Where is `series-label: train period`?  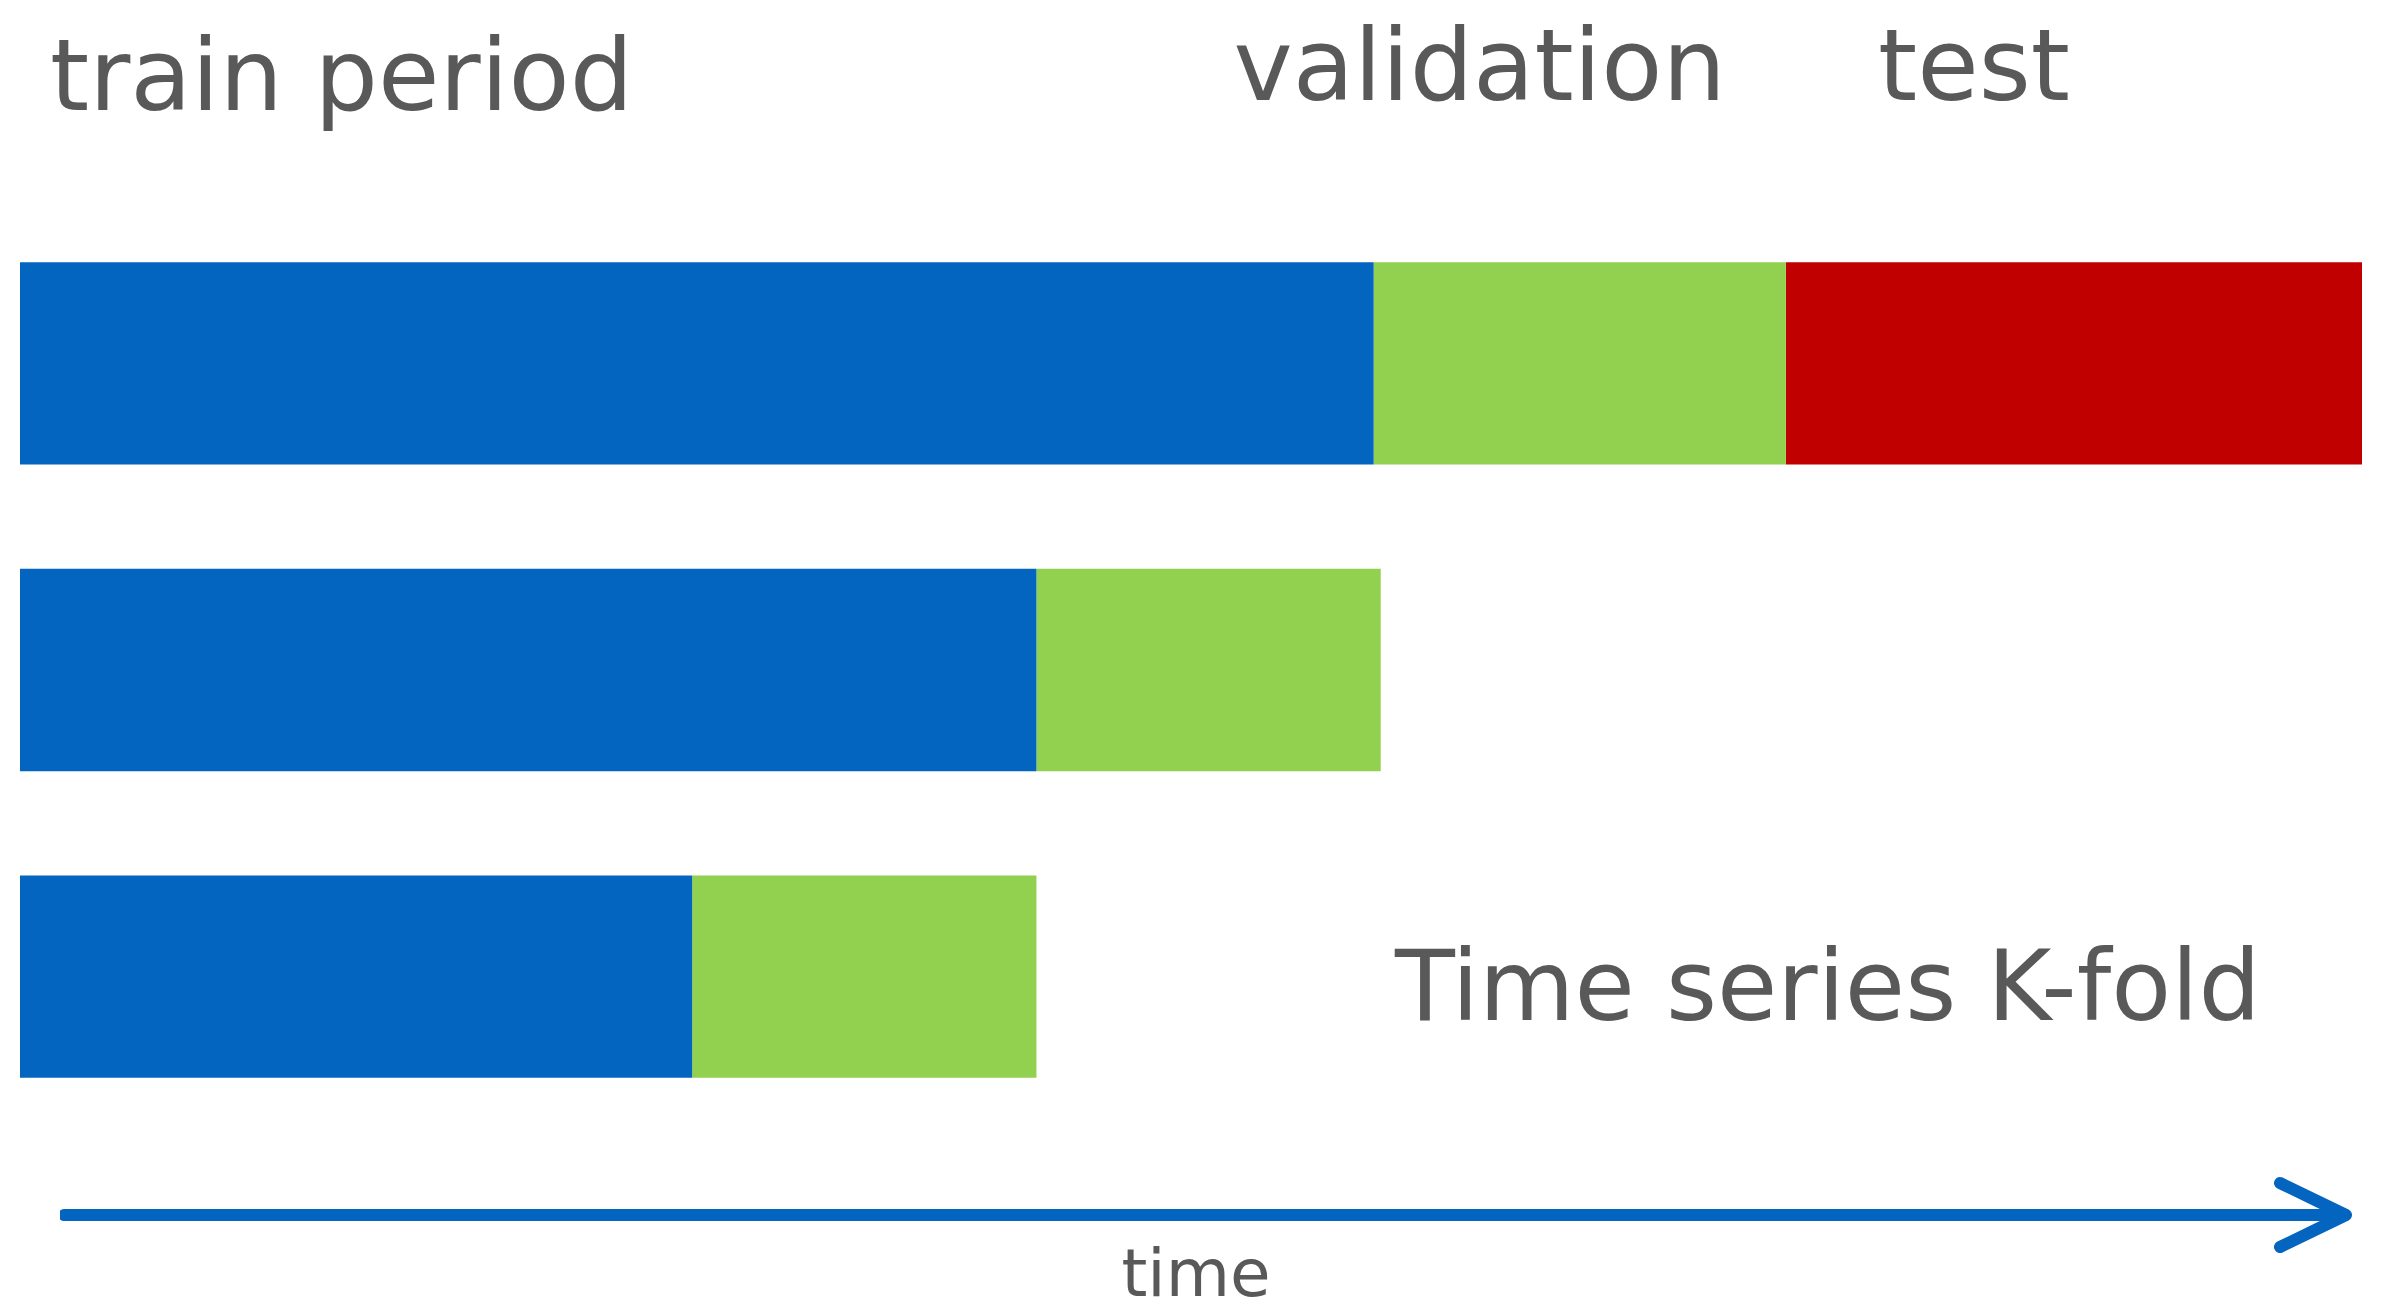 series-label: train period is located at coordinates (342, 75).